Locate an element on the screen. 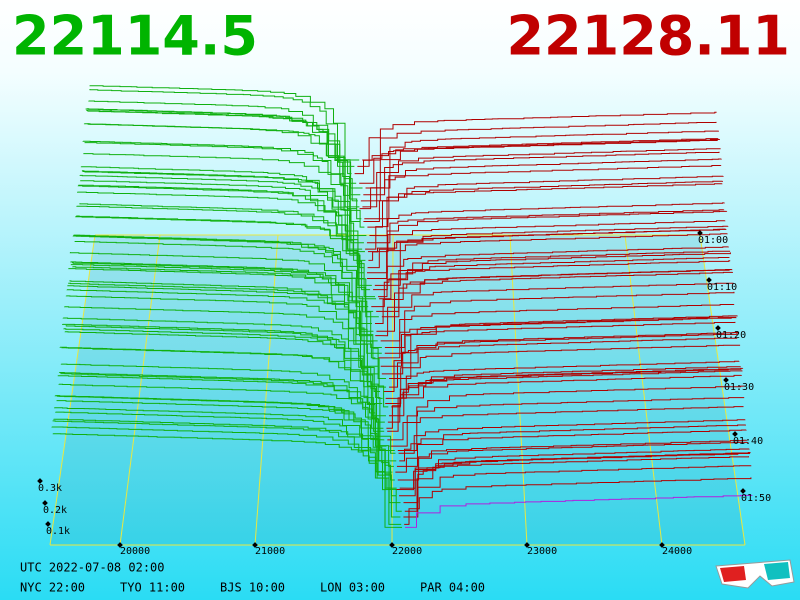 This screenshot has width=800, height=600. zone-time: BJS 10:00 is located at coordinates (252, 588).